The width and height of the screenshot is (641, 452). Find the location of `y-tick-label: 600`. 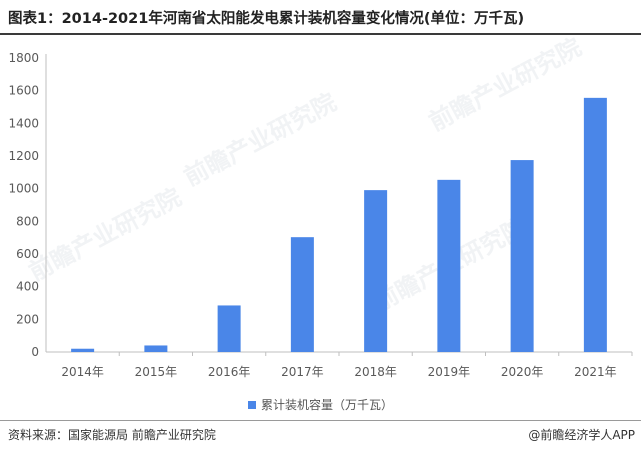

y-tick-label: 600 is located at coordinates (27, 254).